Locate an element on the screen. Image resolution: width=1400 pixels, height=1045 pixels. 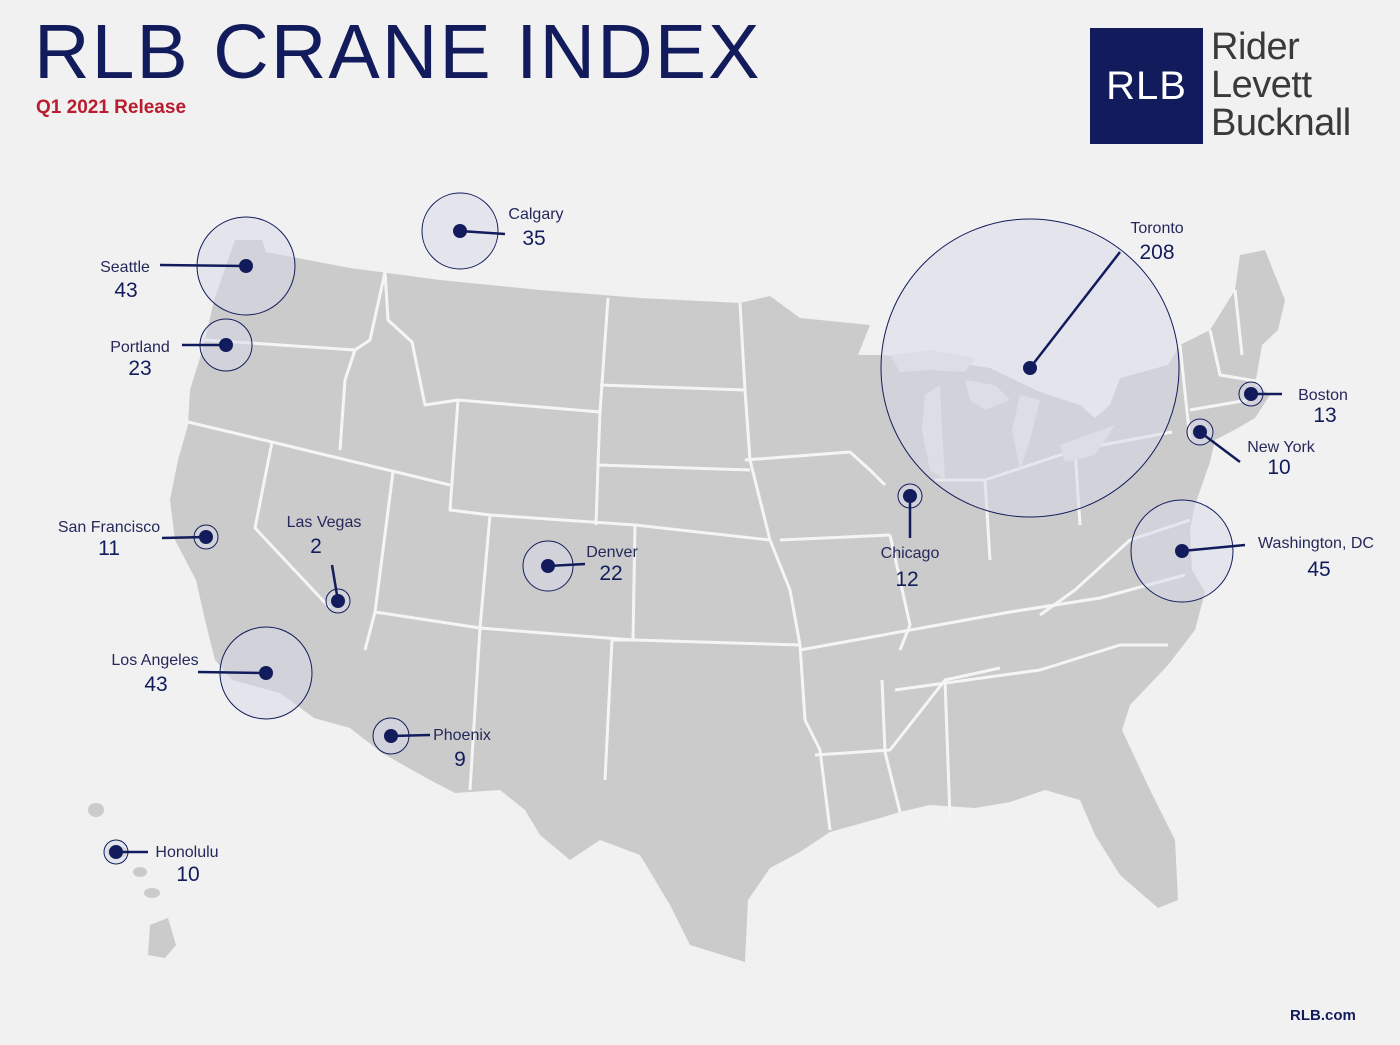
city-name: Phoenix is located at coordinates (462, 735).